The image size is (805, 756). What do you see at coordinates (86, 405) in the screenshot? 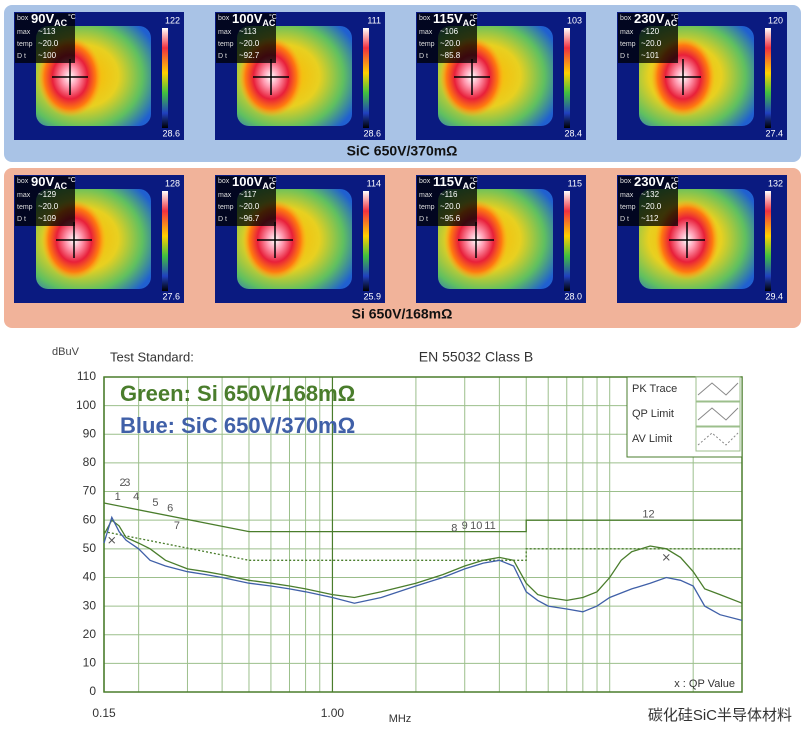
I see `y-tick-label: 100` at bounding box center [86, 405].